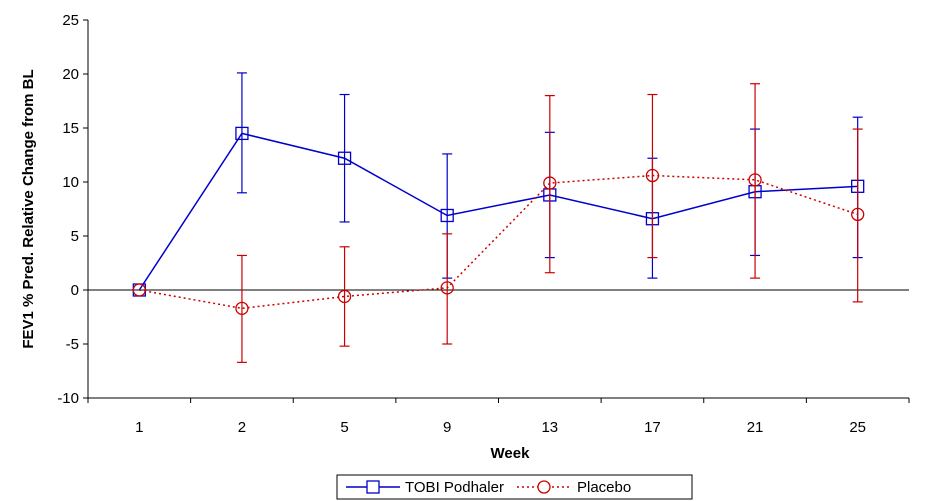 Image resolution: width=925 pixels, height=501 pixels. Describe the element at coordinates (28, 208) in the screenshot. I see `y-axis-title: FEV1 % Pred. Relative Change from BL` at that location.